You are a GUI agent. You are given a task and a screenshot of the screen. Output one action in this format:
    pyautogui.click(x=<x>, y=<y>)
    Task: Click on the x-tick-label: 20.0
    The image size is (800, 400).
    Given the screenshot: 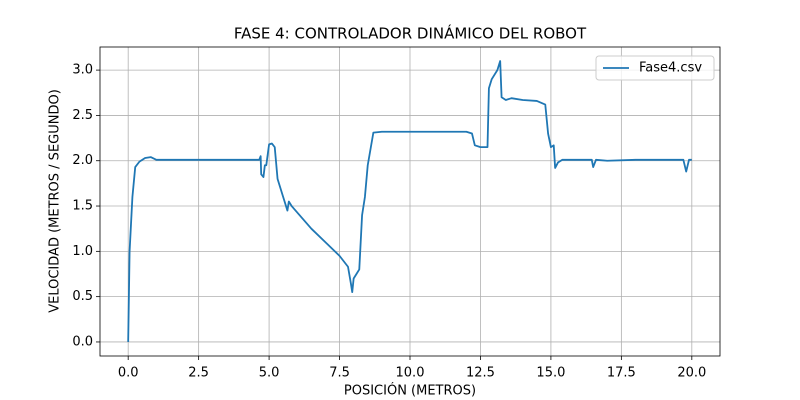 What is the action you would take?
    pyautogui.click(x=691, y=373)
    